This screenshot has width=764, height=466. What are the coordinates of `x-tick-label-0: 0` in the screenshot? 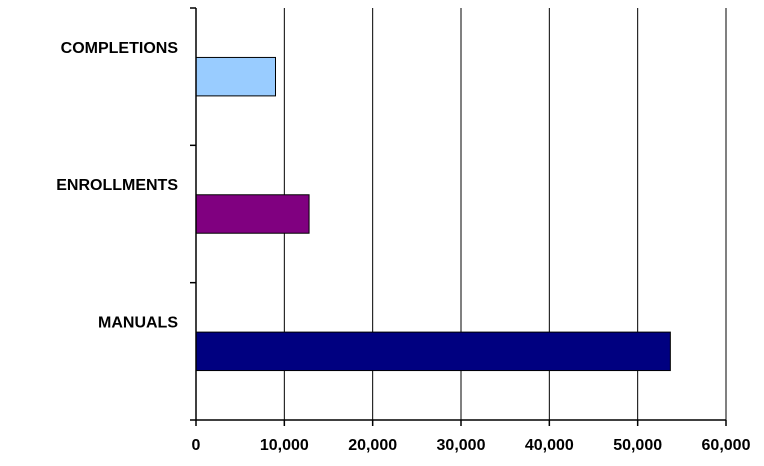 It's located at (196, 445).